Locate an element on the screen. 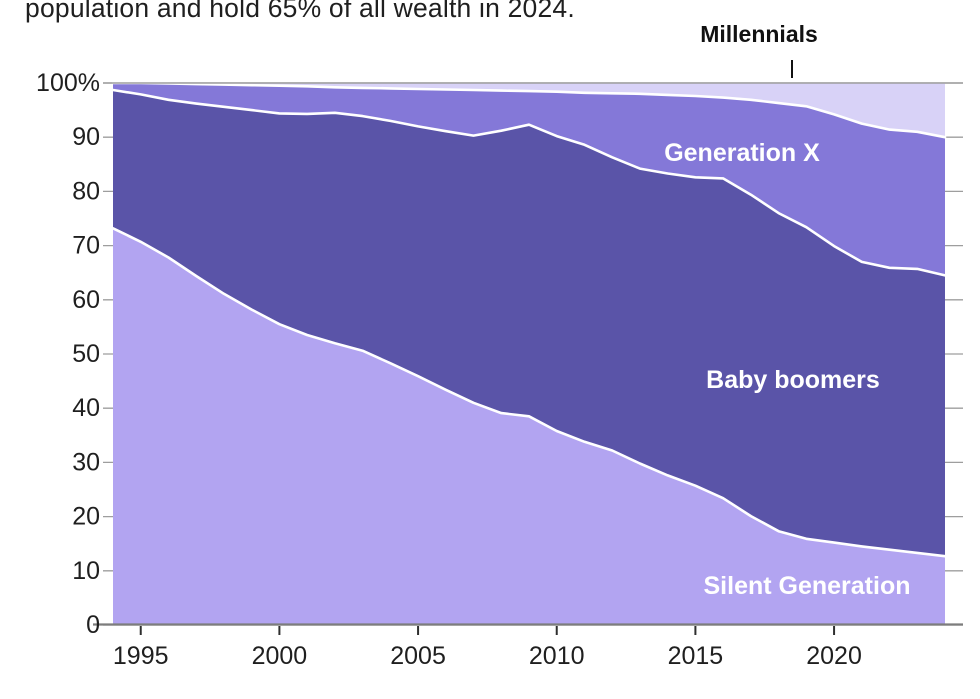 The height and width of the screenshot is (699, 980). area-label-millennials: Millennials is located at coordinates (759, 34).